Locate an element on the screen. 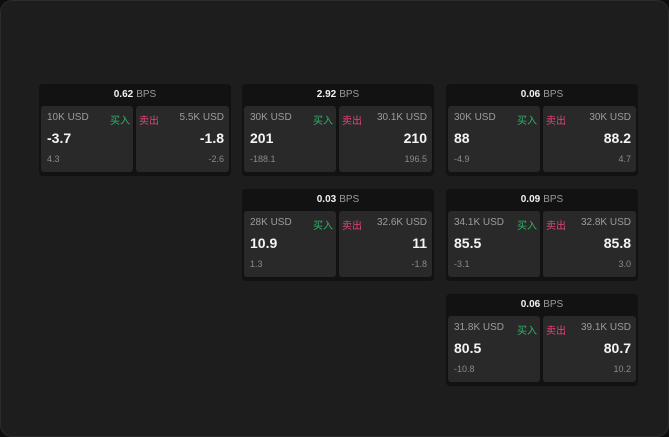 This screenshot has width=669, height=437. sell-quote-cell: 32.8K USD 卖出 85.8 3.0 is located at coordinates (589, 244).